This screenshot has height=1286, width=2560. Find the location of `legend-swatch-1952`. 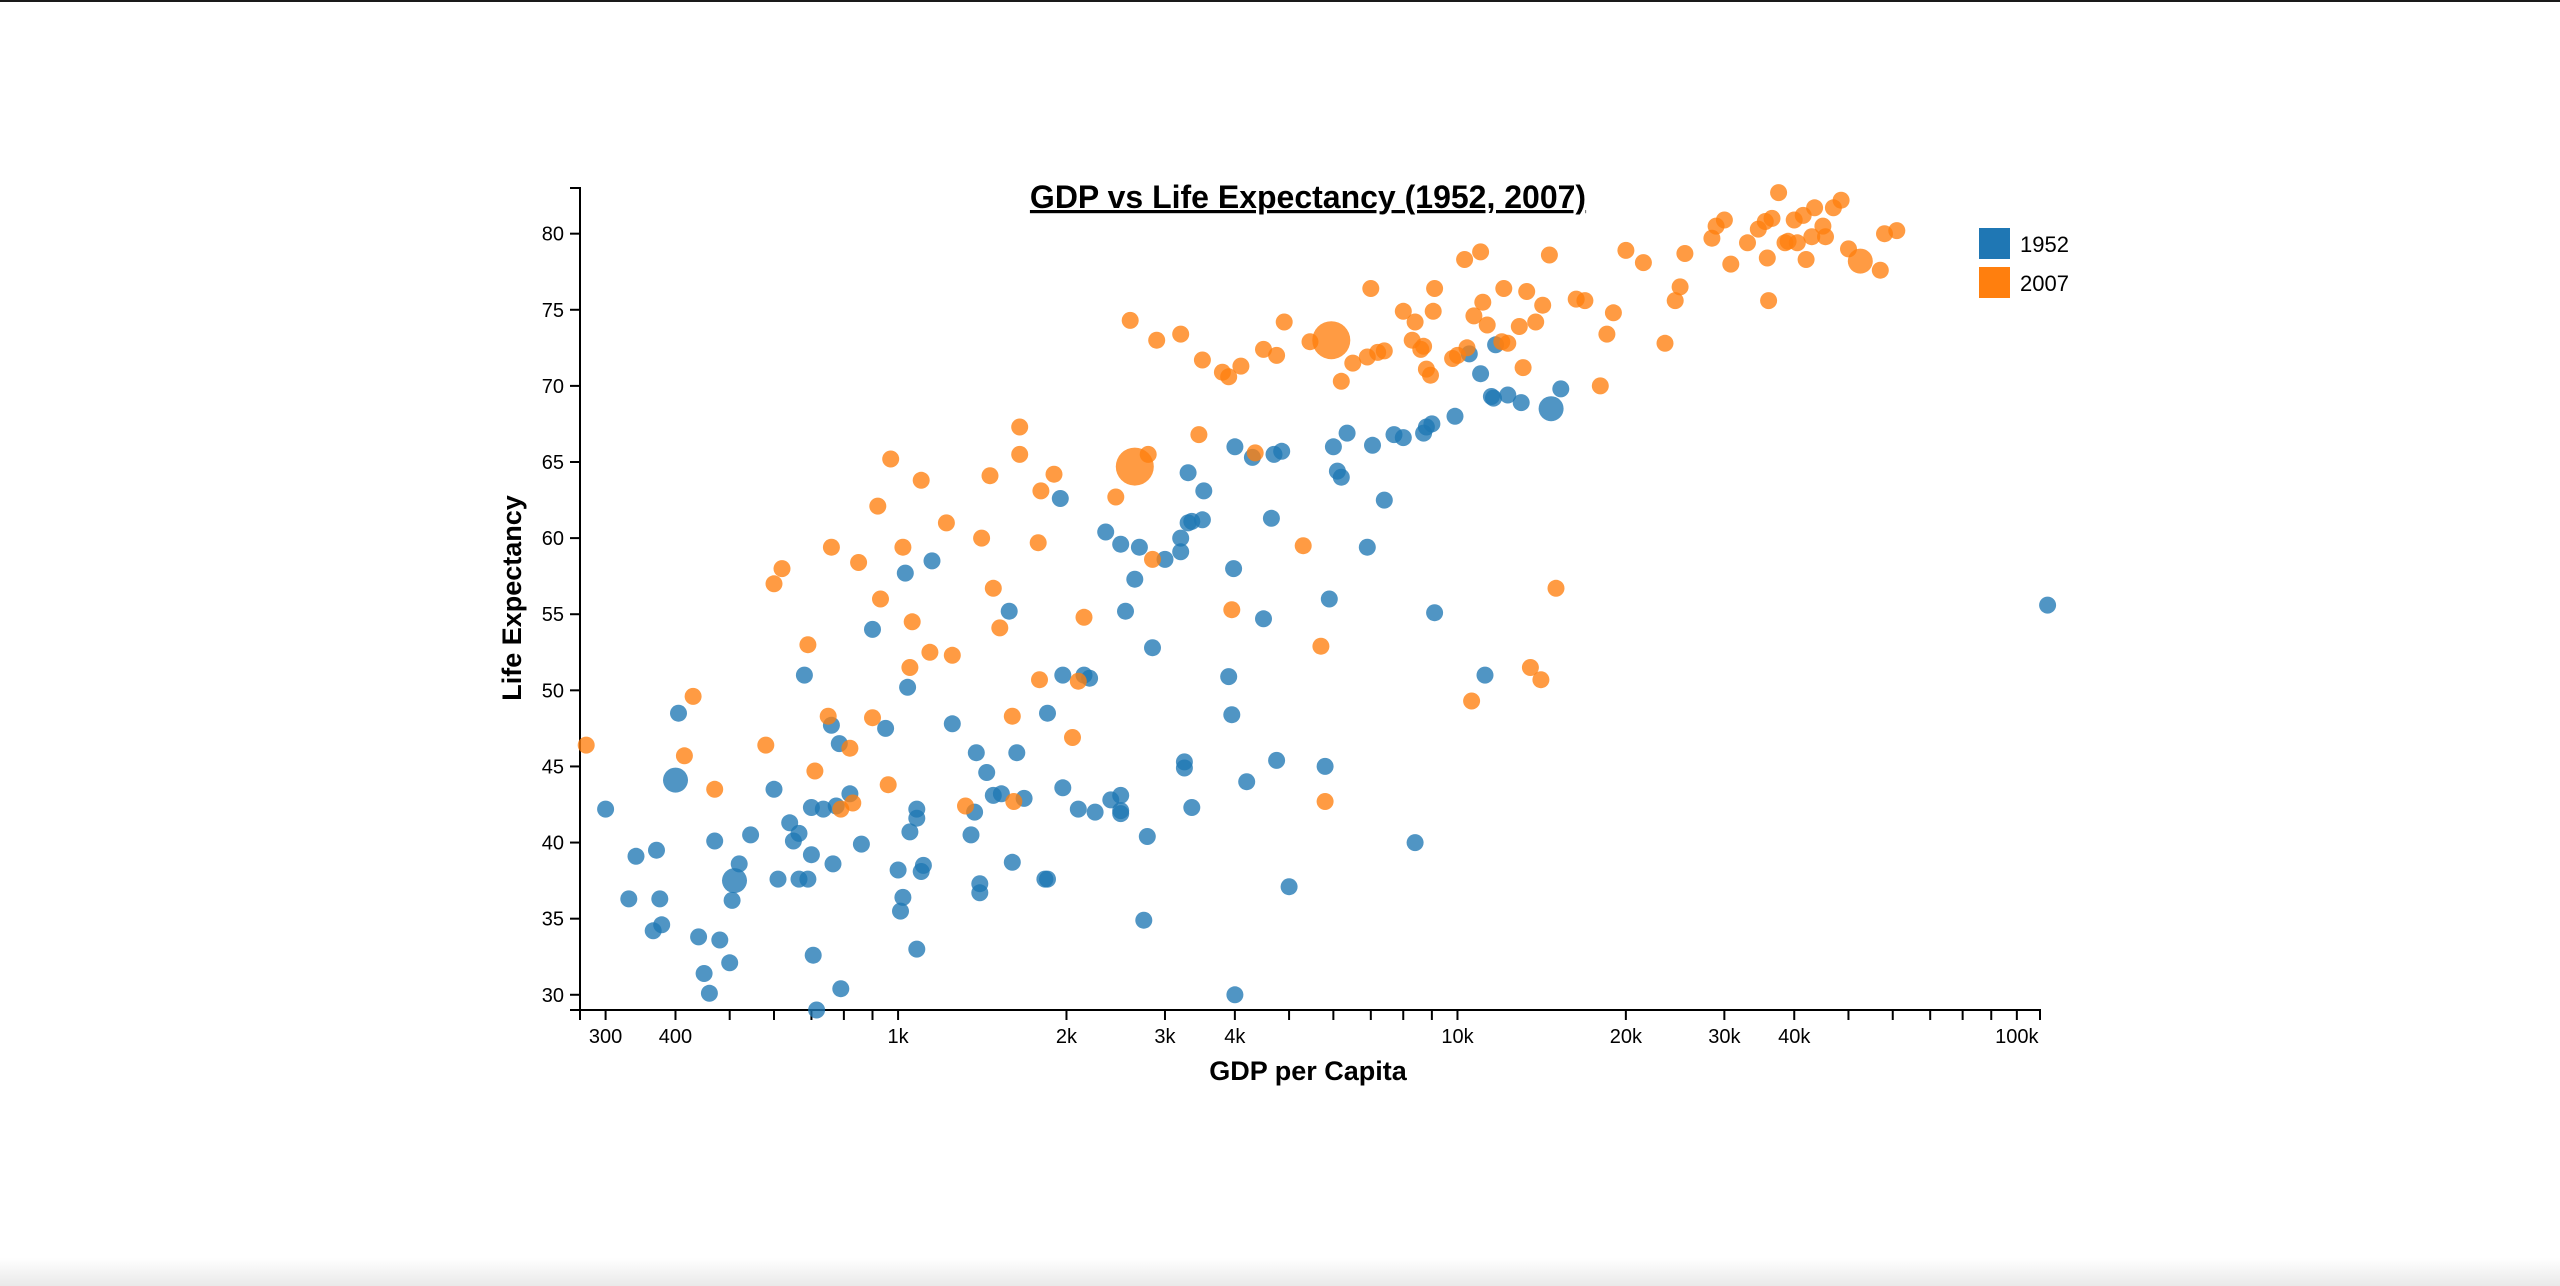

legend-swatch-1952 is located at coordinates (1994, 243).